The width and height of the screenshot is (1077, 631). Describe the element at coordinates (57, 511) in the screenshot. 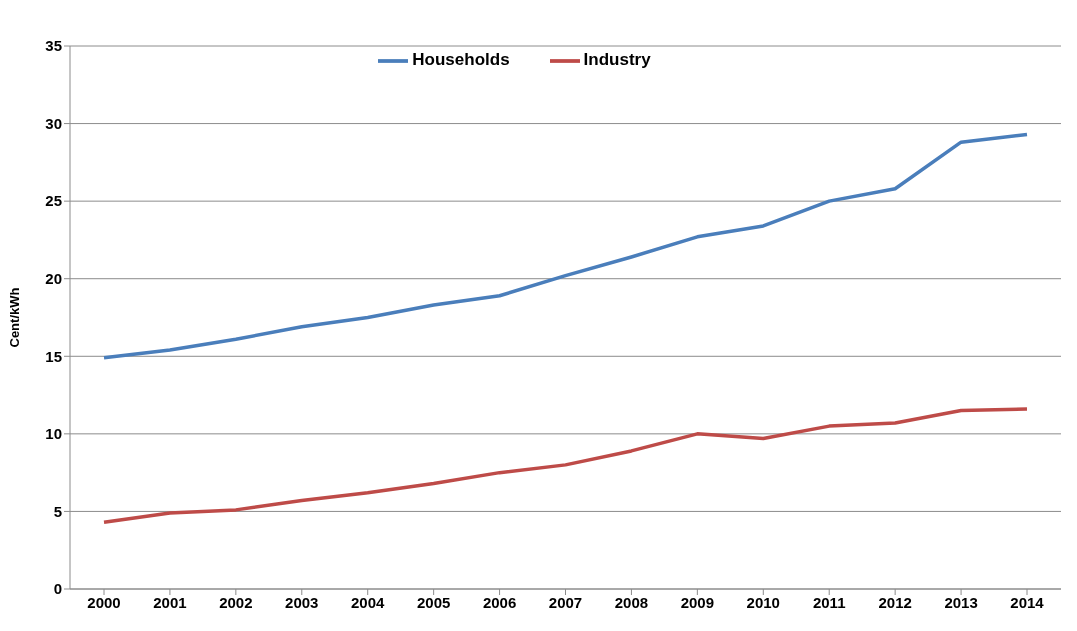

I see `y-tick-label: 5` at that location.